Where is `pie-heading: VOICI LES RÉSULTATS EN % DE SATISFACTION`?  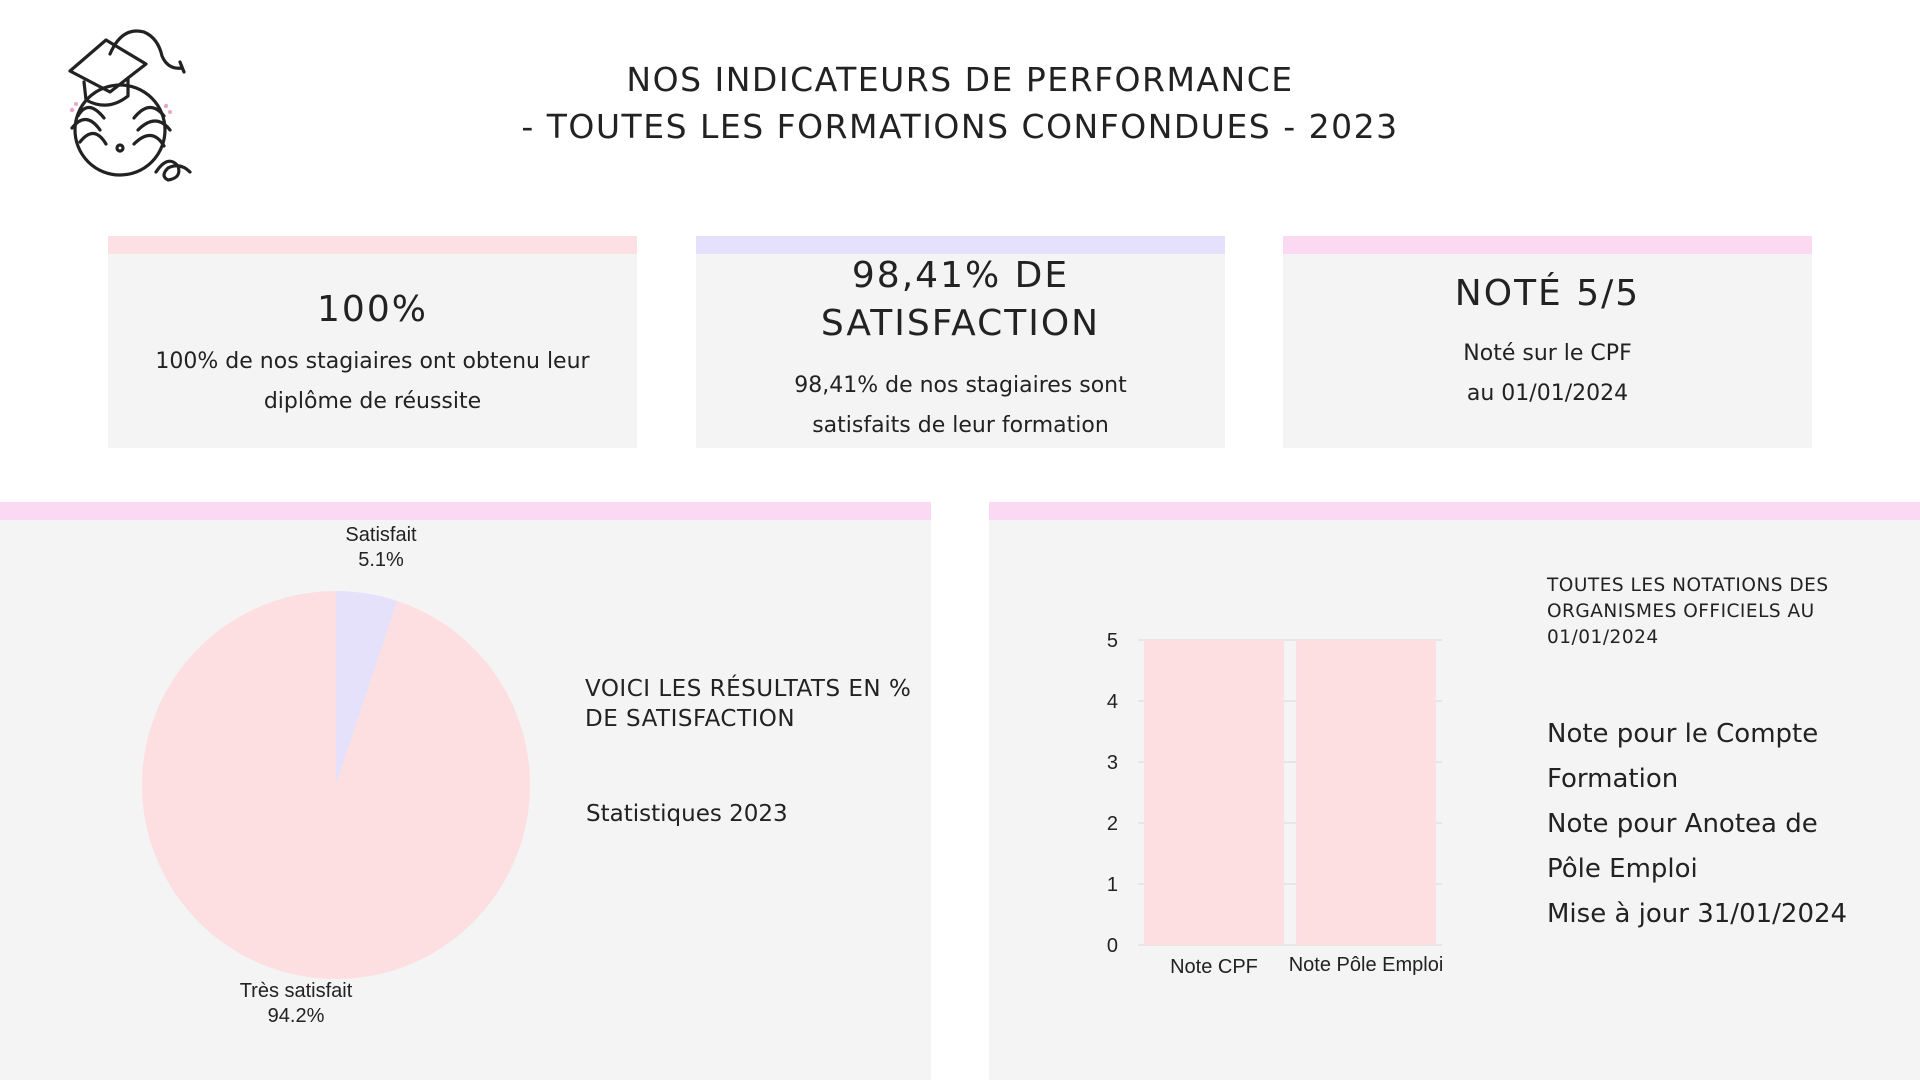 pie-heading: VOICI LES RÉSULTATS EN % DE SATISFACTION is located at coordinates (748, 704).